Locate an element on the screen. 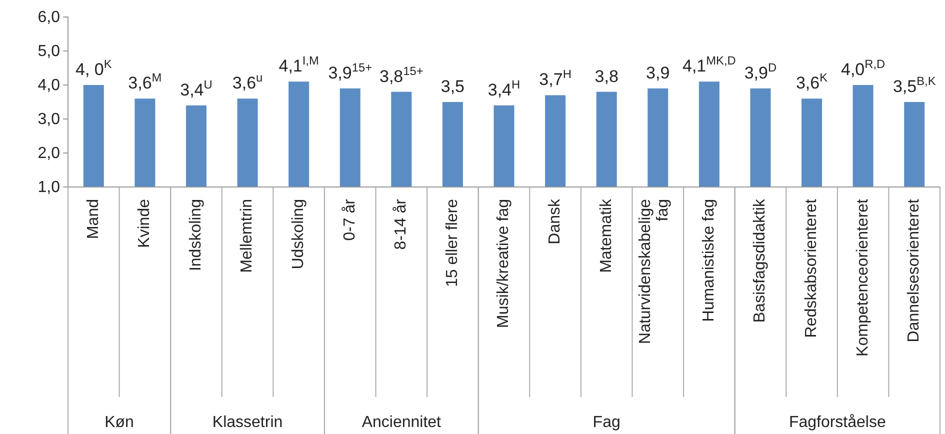 Image resolution: width=945 pixels, height=434 pixels. data-label: 3,9 is located at coordinates (658, 72).